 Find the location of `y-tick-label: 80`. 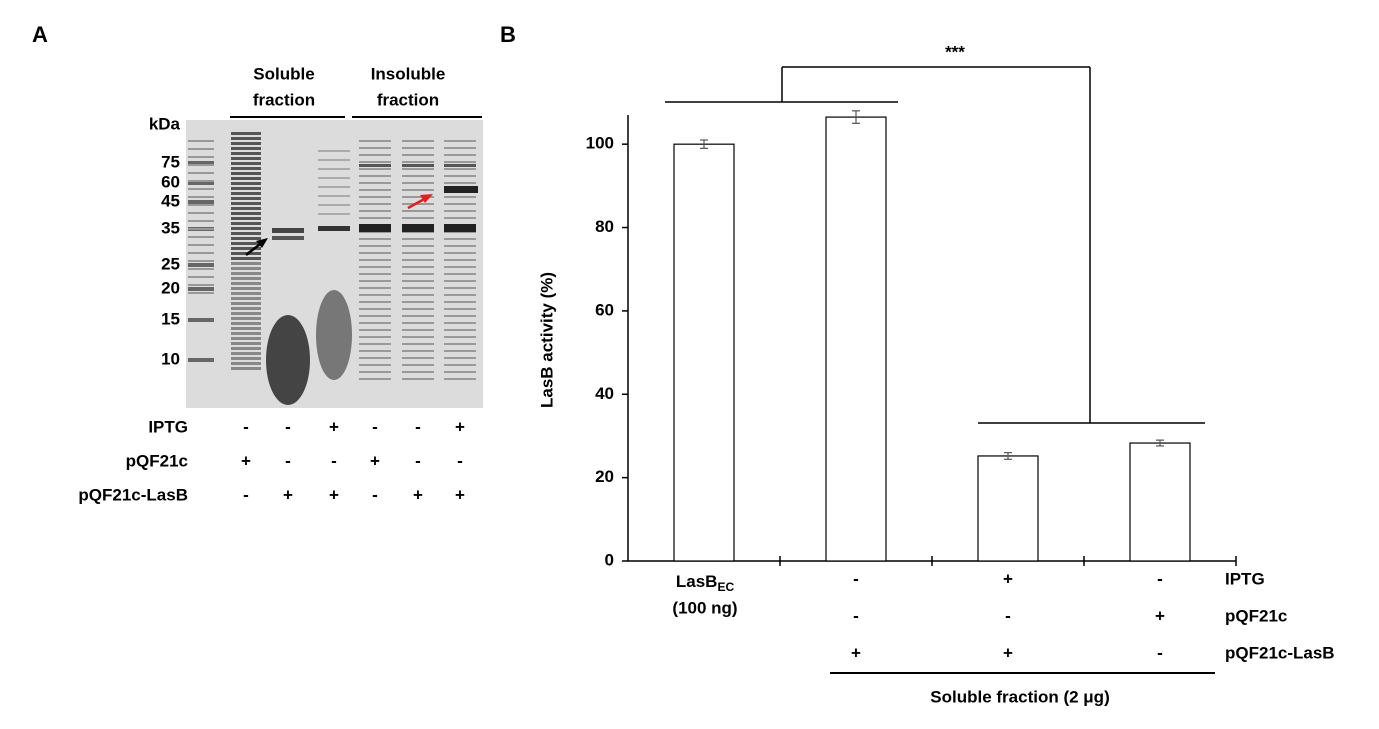

y-tick-label: 80 is located at coordinates (604, 226).